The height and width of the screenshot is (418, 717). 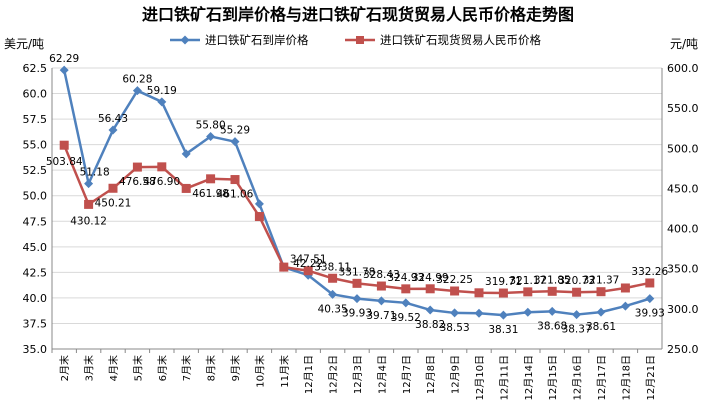 I want to click on left-y-tick-label: 40.0, so click(x=35, y=298).